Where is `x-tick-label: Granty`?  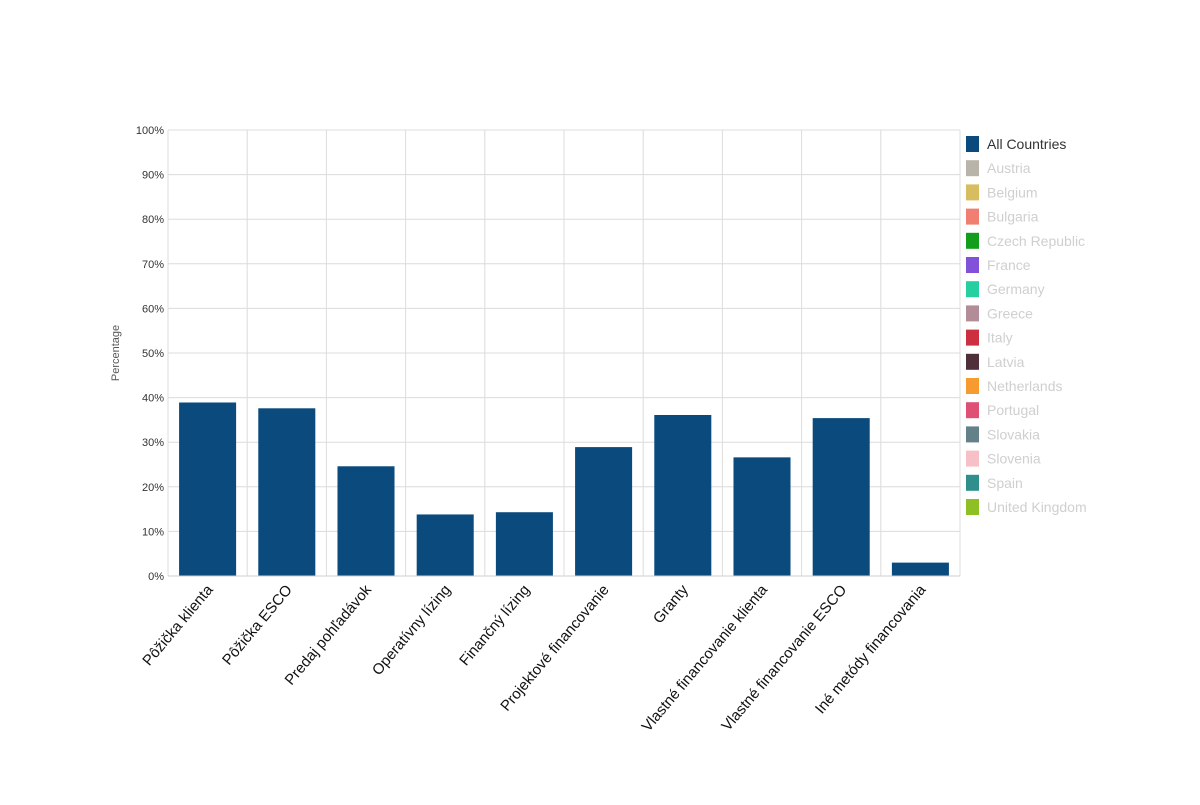 x-tick-label: Granty is located at coordinates (671, 604).